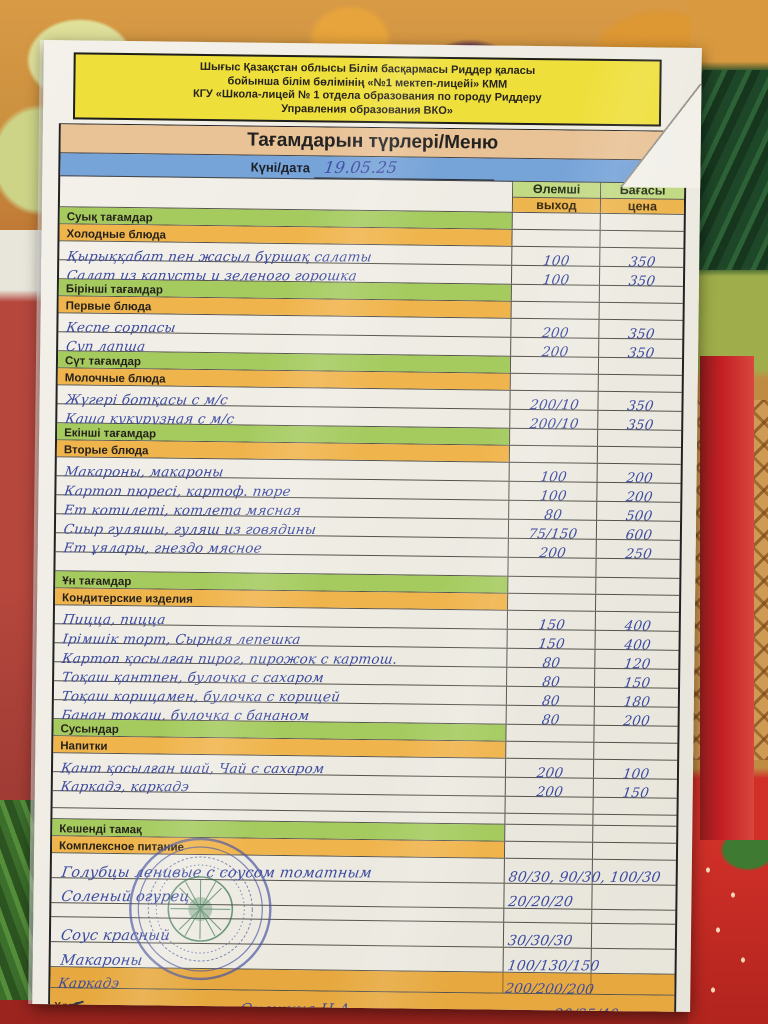 This screenshot has width=768, height=1024. What do you see at coordinates (84, 746) in the screenshot?
I see `section-label: Напитки` at bounding box center [84, 746].